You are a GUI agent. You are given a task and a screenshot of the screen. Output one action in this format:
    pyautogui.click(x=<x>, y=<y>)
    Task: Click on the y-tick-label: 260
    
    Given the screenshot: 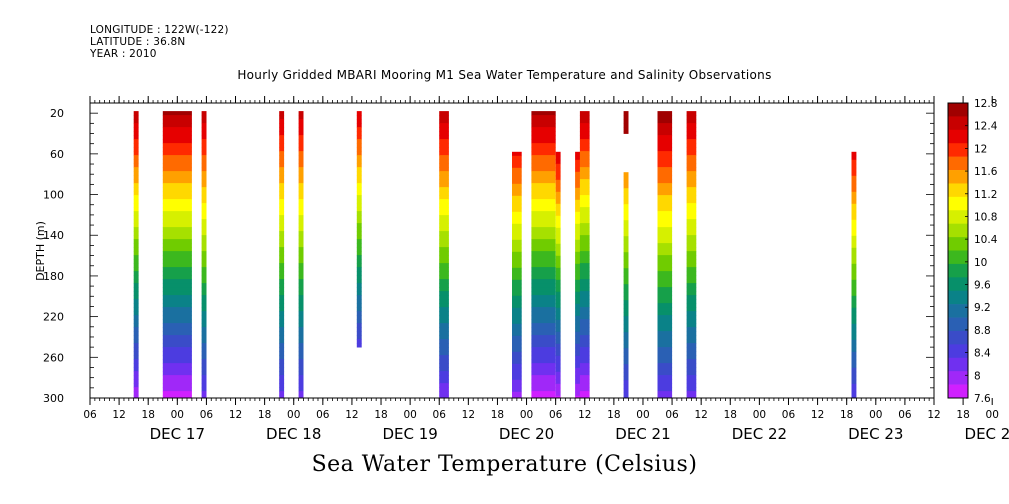 What is the action you would take?
    pyautogui.click(x=53, y=357)
    